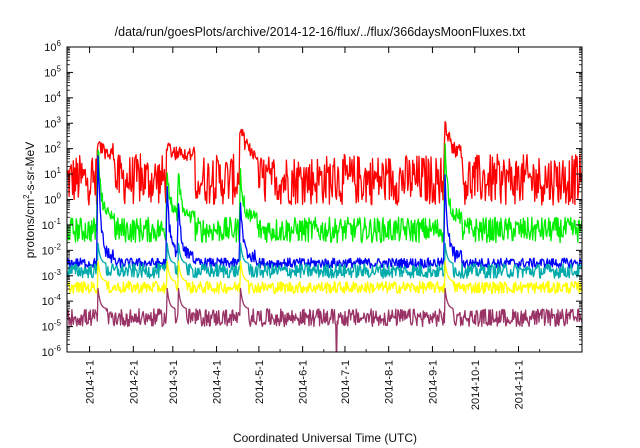  Describe the element at coordinates (58, 246) in the screenshot. I see `y-tick-exponent: -2` at that location.